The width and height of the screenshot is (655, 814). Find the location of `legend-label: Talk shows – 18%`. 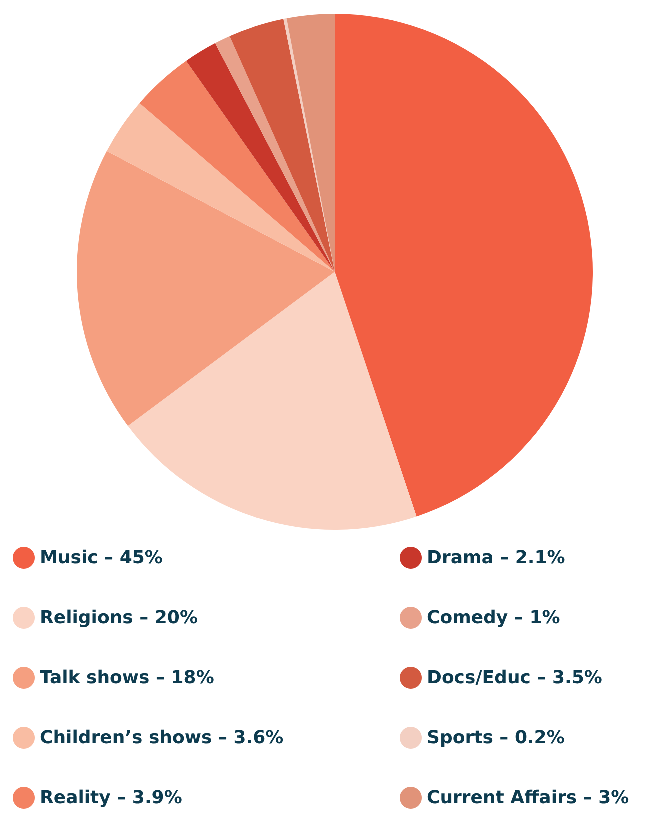

legend-label: Talk shows – 18% is located at coordinates (127, 678).